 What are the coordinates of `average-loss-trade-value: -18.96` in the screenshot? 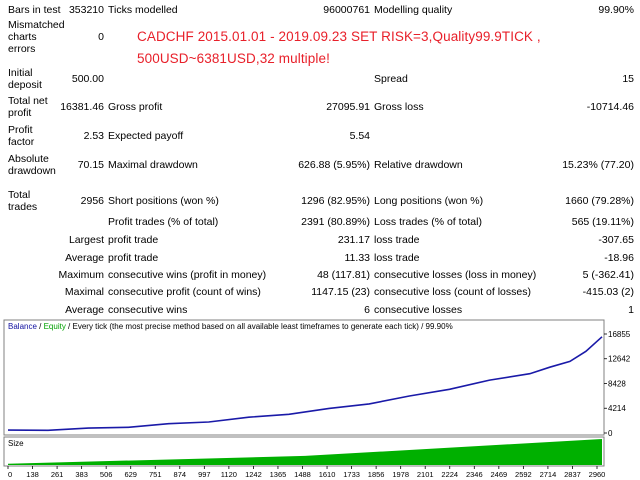 It's located at (619, 258).